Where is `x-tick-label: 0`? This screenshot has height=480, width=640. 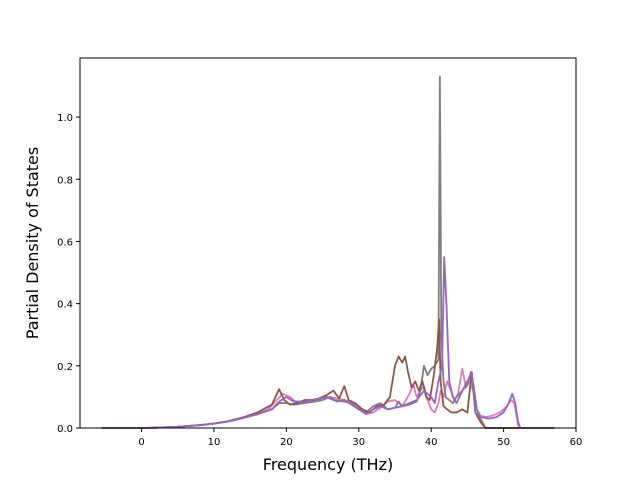 x-tick-label: 0 is located at coordinates (141, 442).